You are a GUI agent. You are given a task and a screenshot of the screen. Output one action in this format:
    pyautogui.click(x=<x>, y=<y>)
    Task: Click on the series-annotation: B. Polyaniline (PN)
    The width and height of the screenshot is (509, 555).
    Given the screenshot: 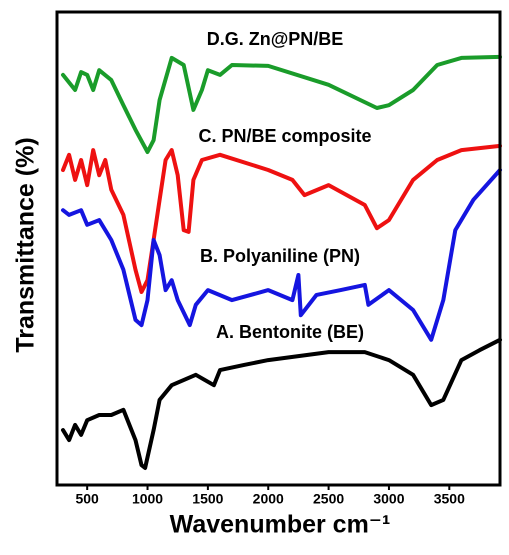 What is the action you would take?
    pyautogui.click(x=280, y=256)
    